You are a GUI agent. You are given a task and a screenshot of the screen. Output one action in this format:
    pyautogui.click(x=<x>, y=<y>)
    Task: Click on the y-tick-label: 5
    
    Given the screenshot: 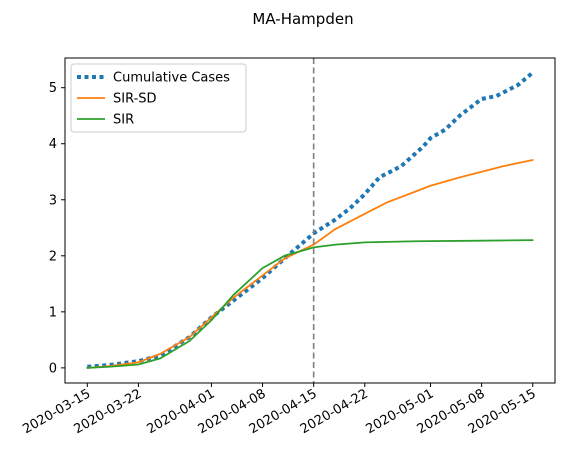 What is the action you would take?
    pyautogui.click(x=53, y=88)
    